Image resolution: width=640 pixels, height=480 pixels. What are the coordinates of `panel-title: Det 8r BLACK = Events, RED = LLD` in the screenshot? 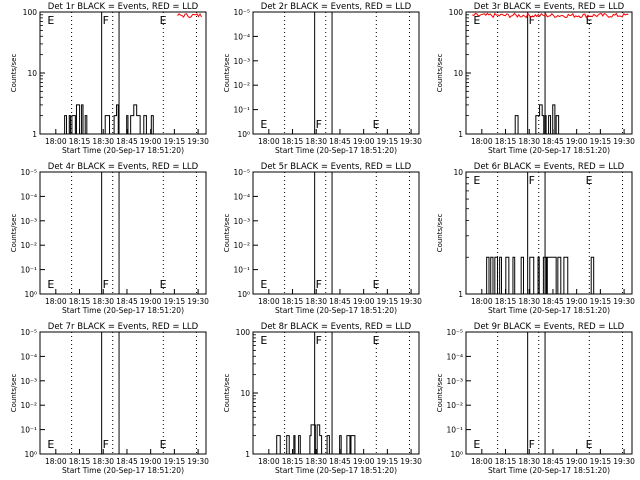 It's located at (336, 327).